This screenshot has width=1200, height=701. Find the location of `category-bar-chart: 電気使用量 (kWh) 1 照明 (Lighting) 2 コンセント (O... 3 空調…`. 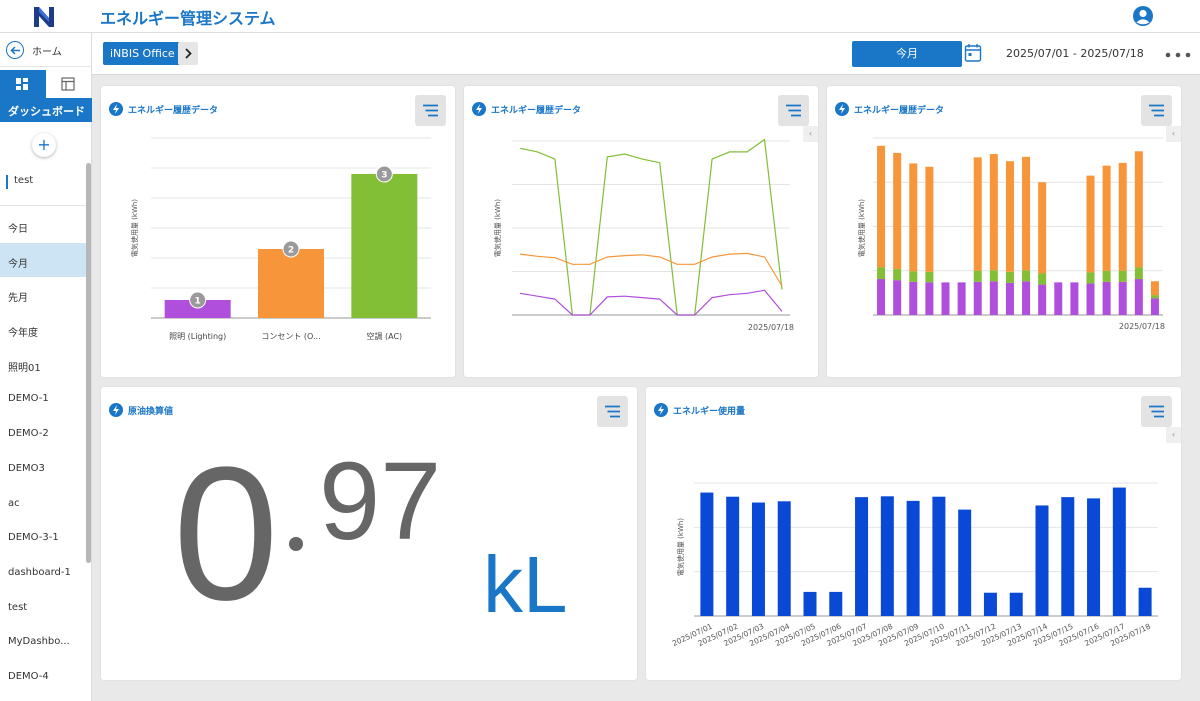

category-bar-chart: 電気使用量 (kWh) 1 照明 (Lighting) 2 コンセント (O... 3 空調… is located at coordinates (280, 239).